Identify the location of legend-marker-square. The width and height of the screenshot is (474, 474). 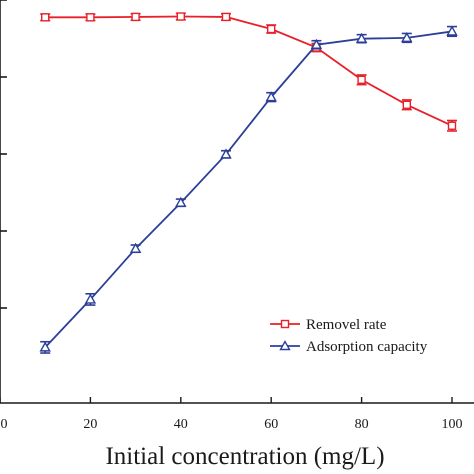
(285, 324).